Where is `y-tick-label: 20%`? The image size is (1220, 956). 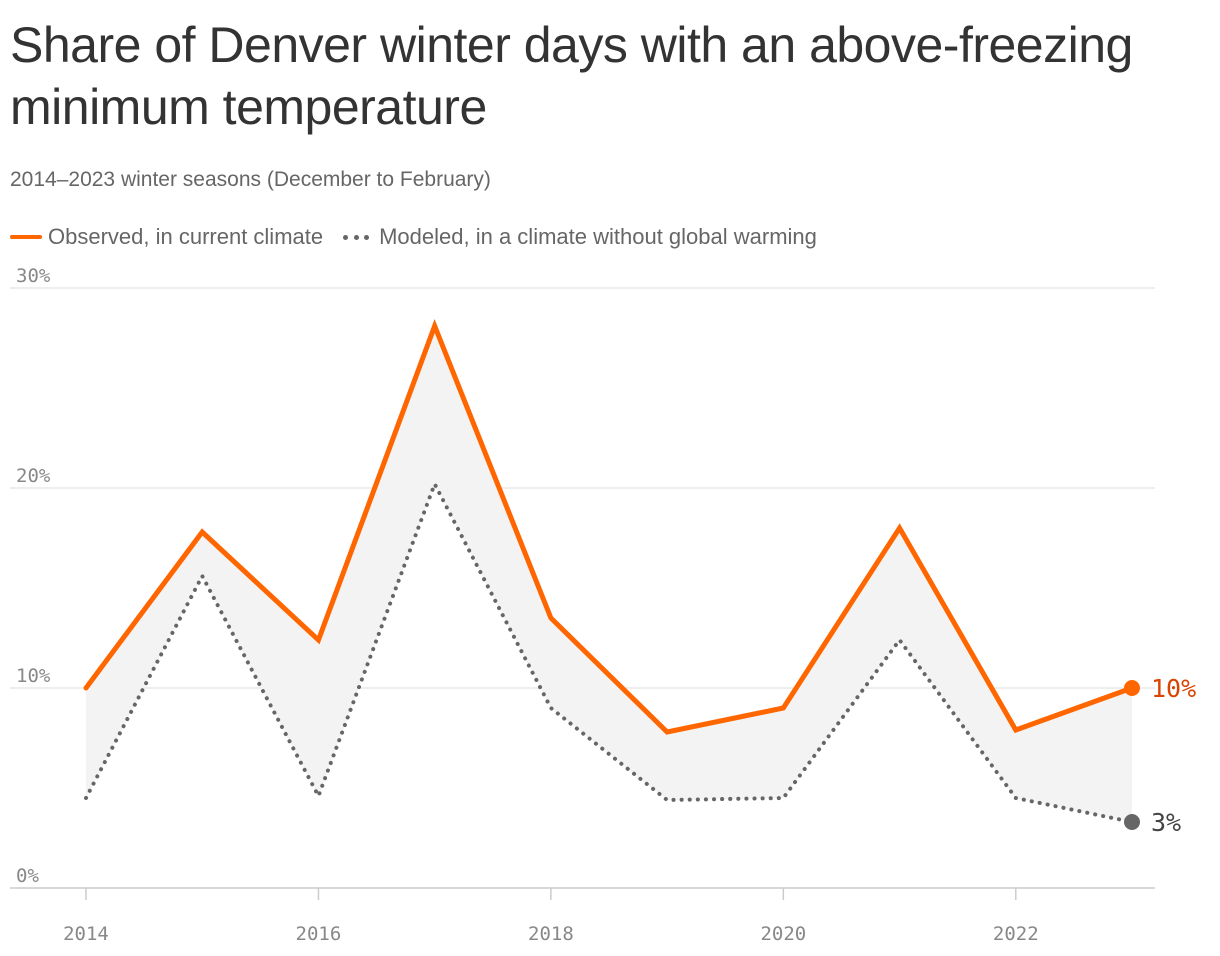
y-tick-label: 20% is located at coordinates (33, 476).